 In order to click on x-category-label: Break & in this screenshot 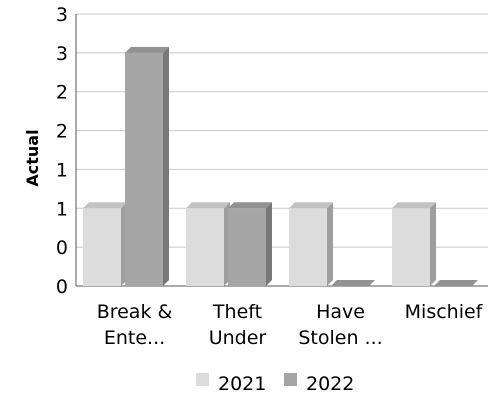, I will do `click(135, 312)`.